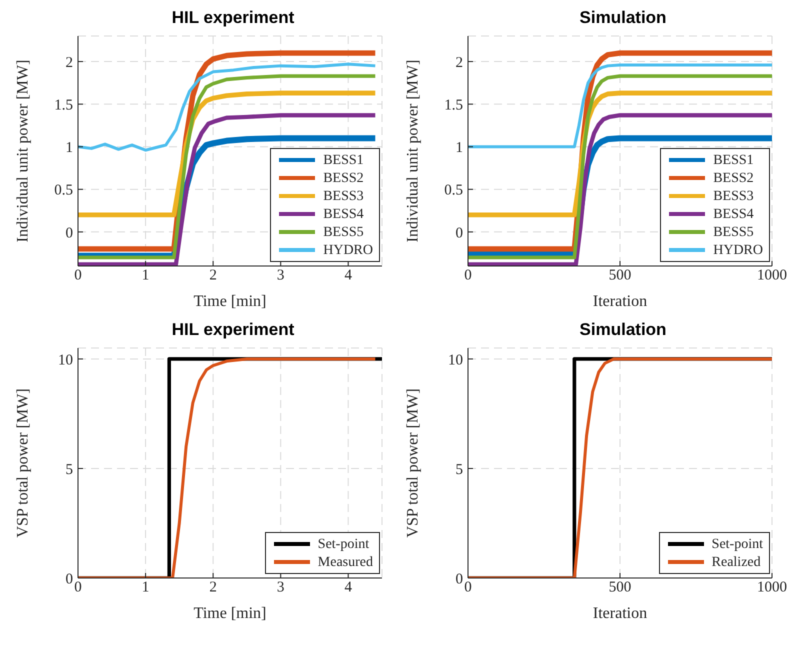  I want to click on legend-label: Realized, so click(736, 562).